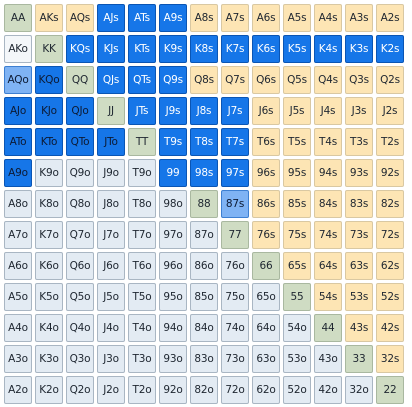 This screenshot has width=412, height=407. Describe the element at coordinates (111, 80) in the screenshot. I see `hand-cell-qjs: QJs` at that location.